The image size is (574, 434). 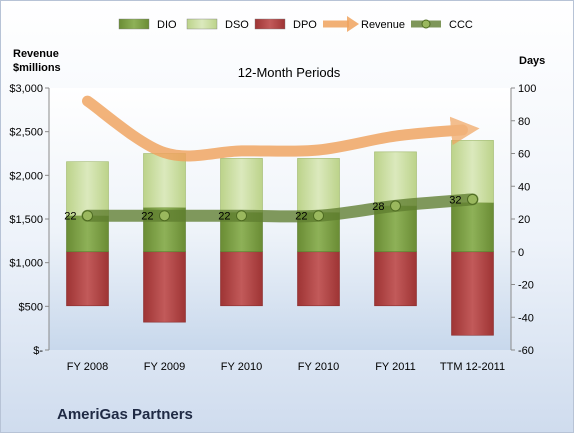 What do you see at coordinates (472, 367) in the screenshot?
I see `x-tick-label: TTM 12-2011` at bounding box center [472, 367].